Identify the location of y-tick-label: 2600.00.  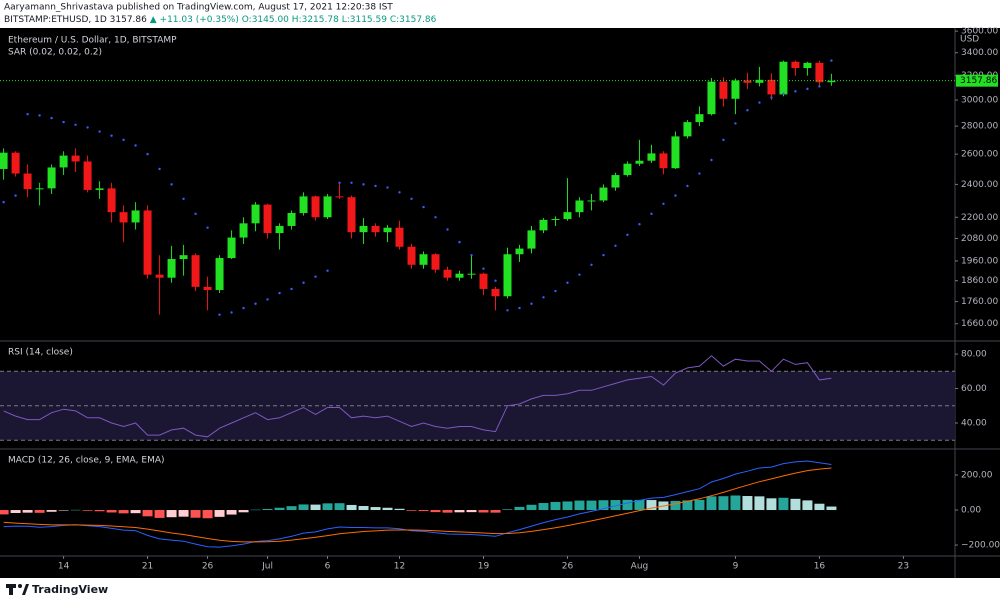
(979, 155).